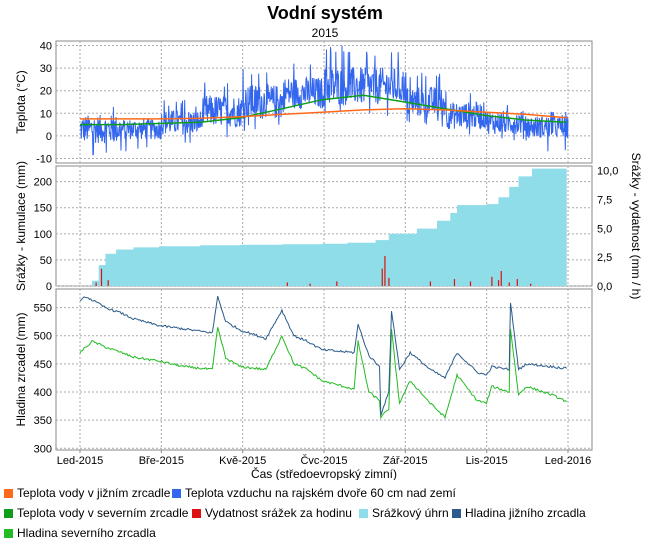 Image resolution: width=650 pixels, height=550 pixels. Describe the element at coordinates (43, 421) in the screenshot. I see `y-tick-label: 350` at that location.